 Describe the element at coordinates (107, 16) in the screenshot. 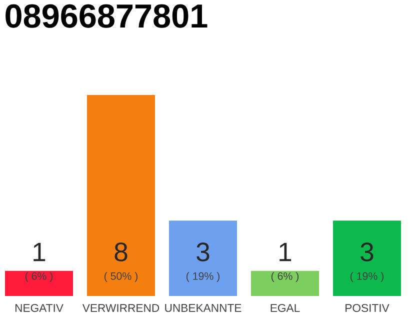

I see `chart-title: 08966877801` at that location.